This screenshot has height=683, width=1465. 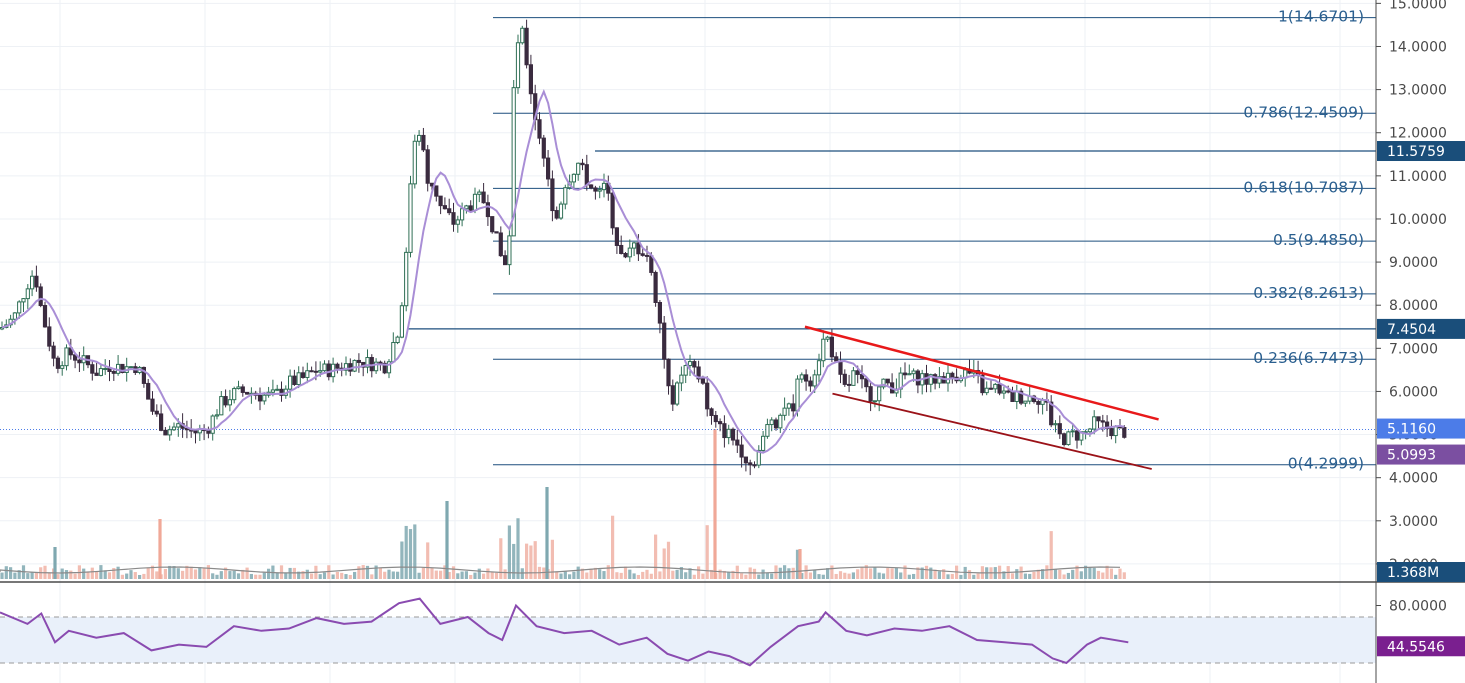 What do you see at coordinates (688, 640) in the screenshot?
I see `rsi-band-fill` at bounding box center [688, 640].